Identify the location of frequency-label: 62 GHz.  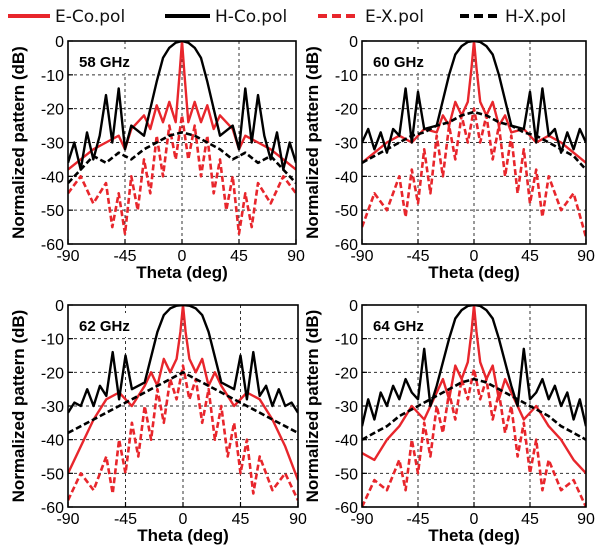
(104, 326).